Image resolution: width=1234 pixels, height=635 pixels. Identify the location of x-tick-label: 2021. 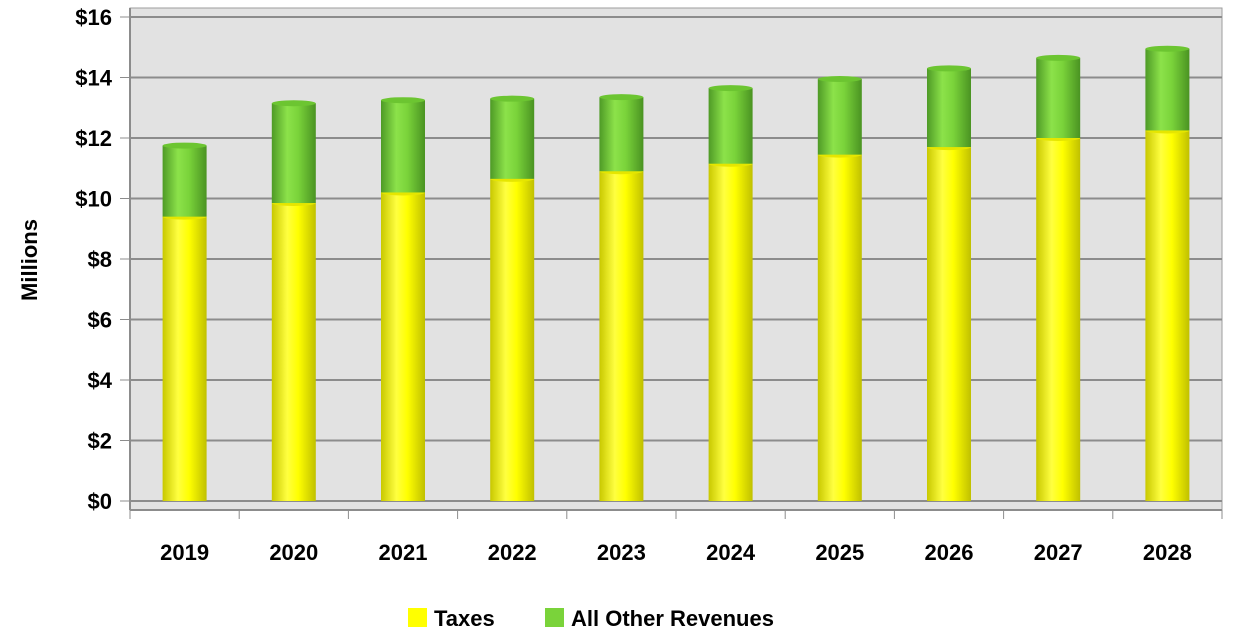
(403, 552).